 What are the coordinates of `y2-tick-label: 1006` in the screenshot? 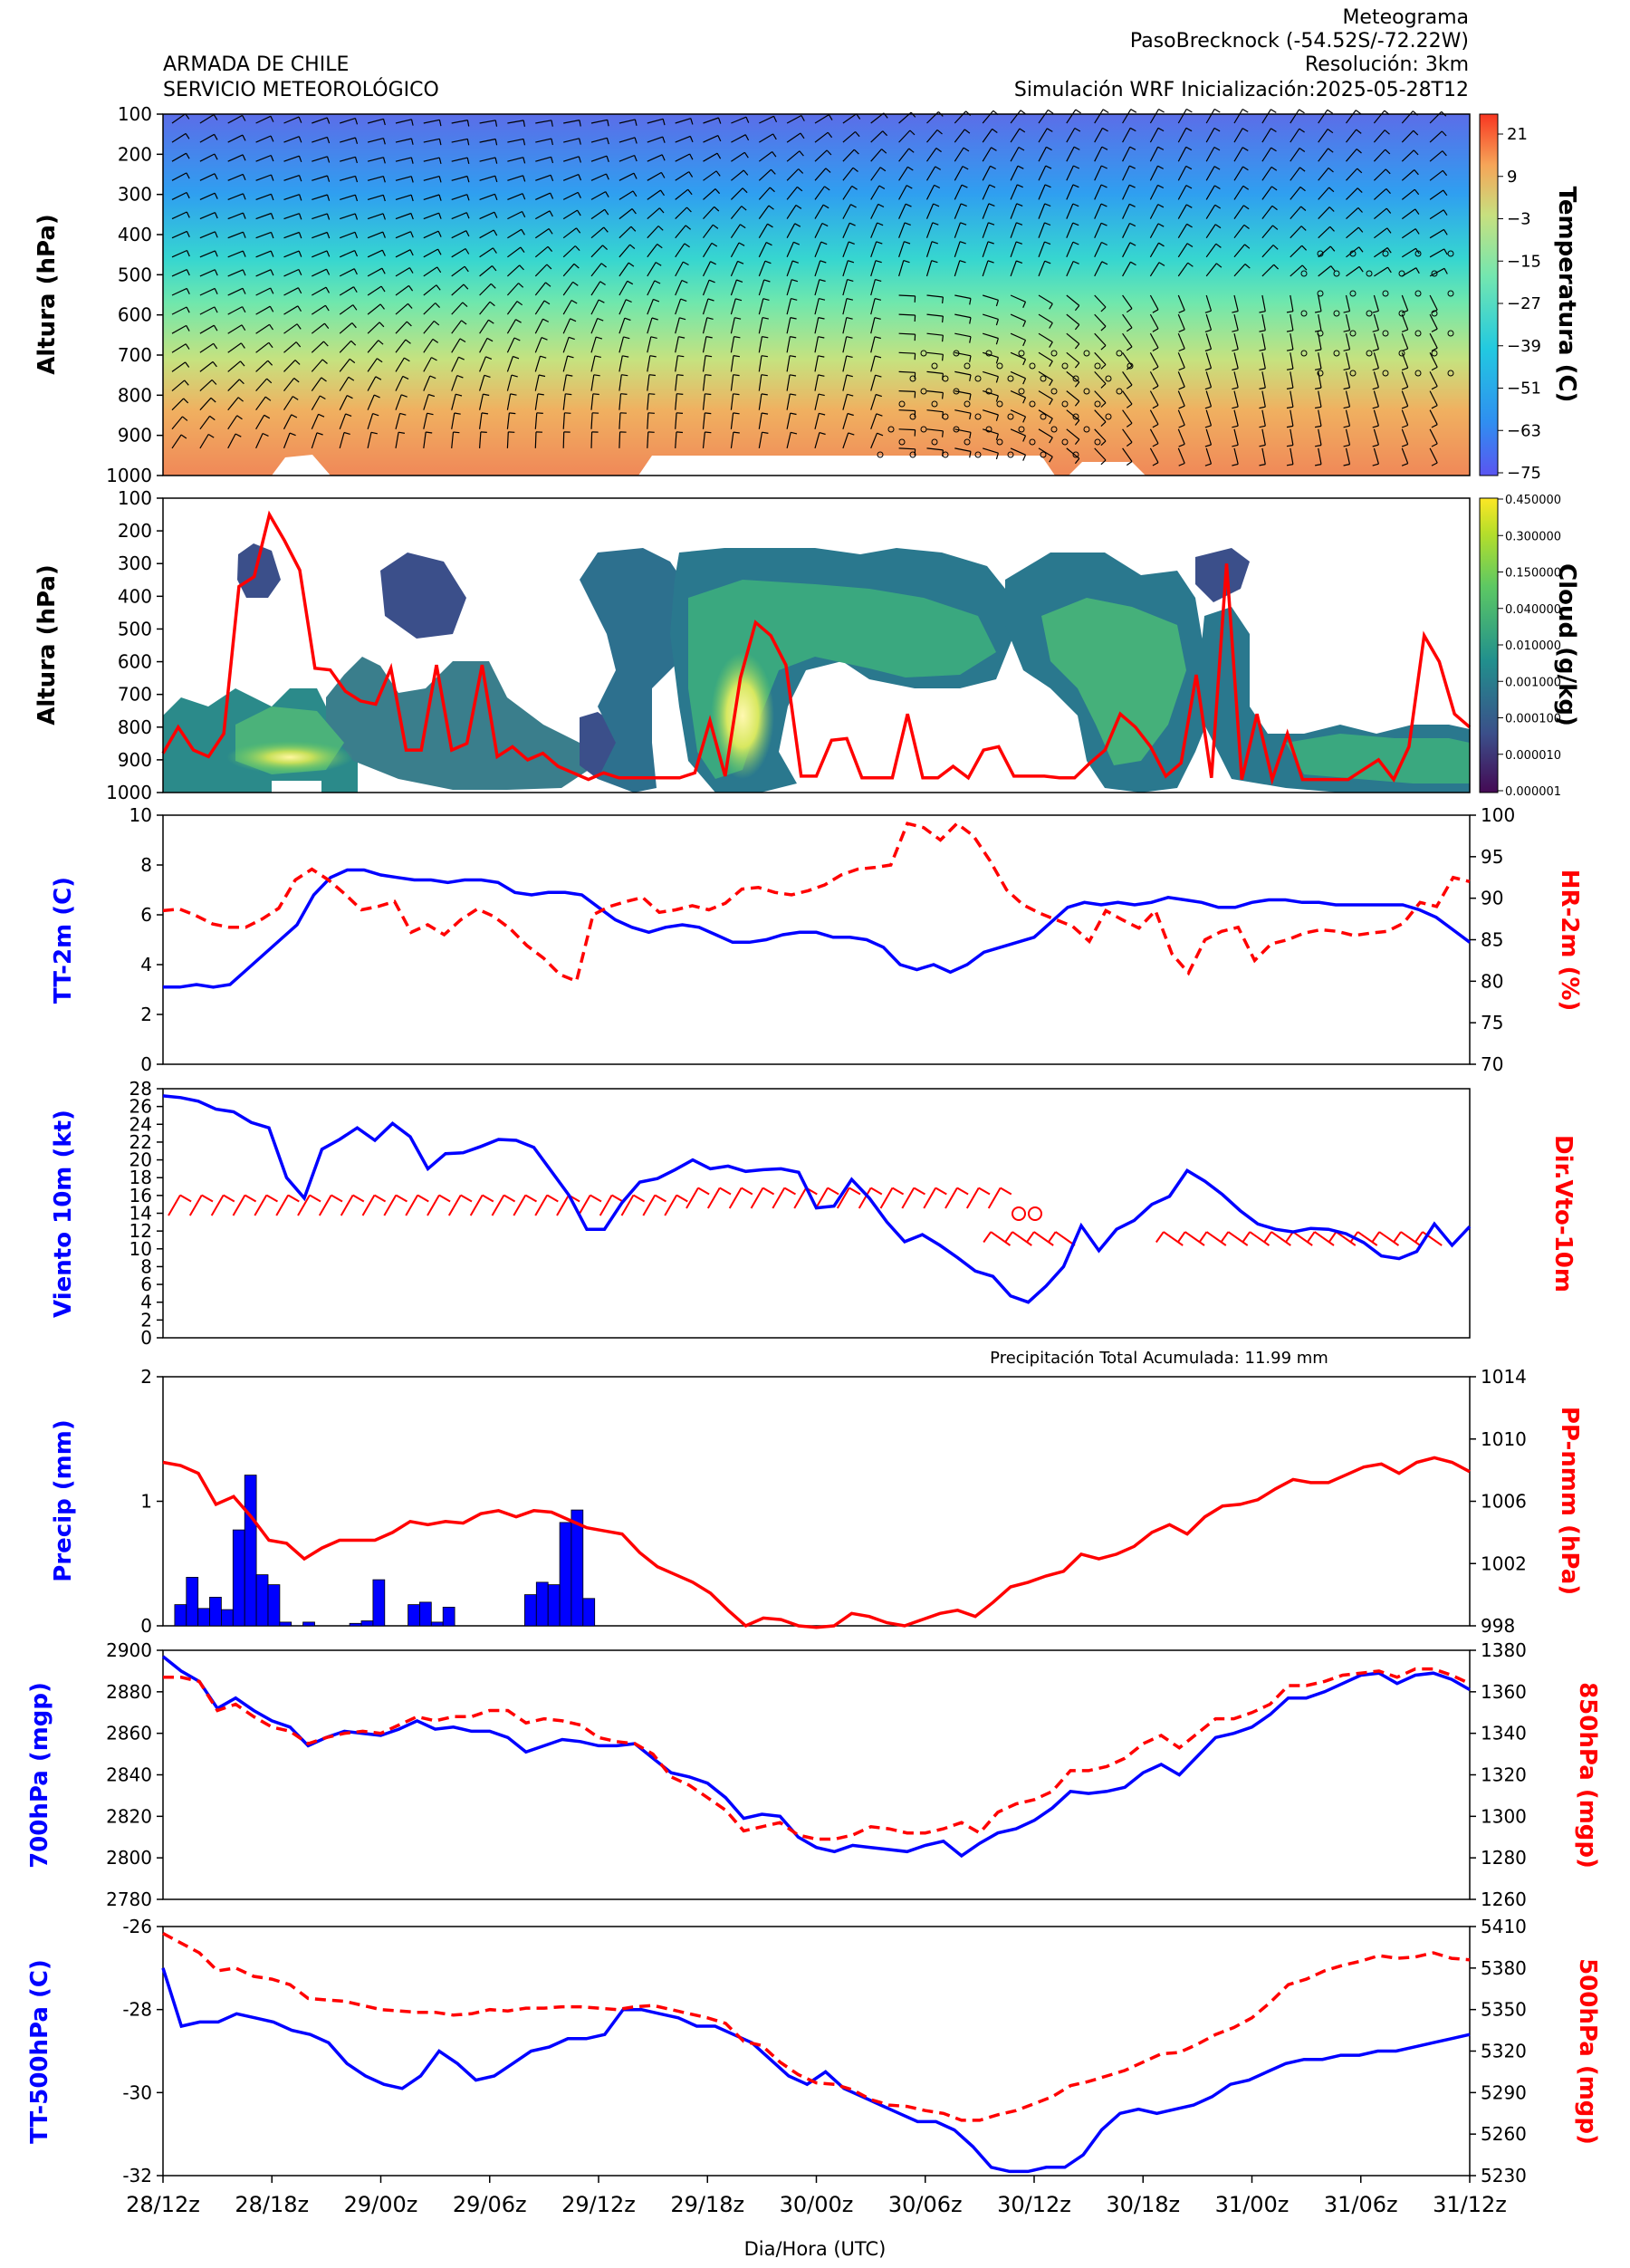 It's located at (1504, 1502).